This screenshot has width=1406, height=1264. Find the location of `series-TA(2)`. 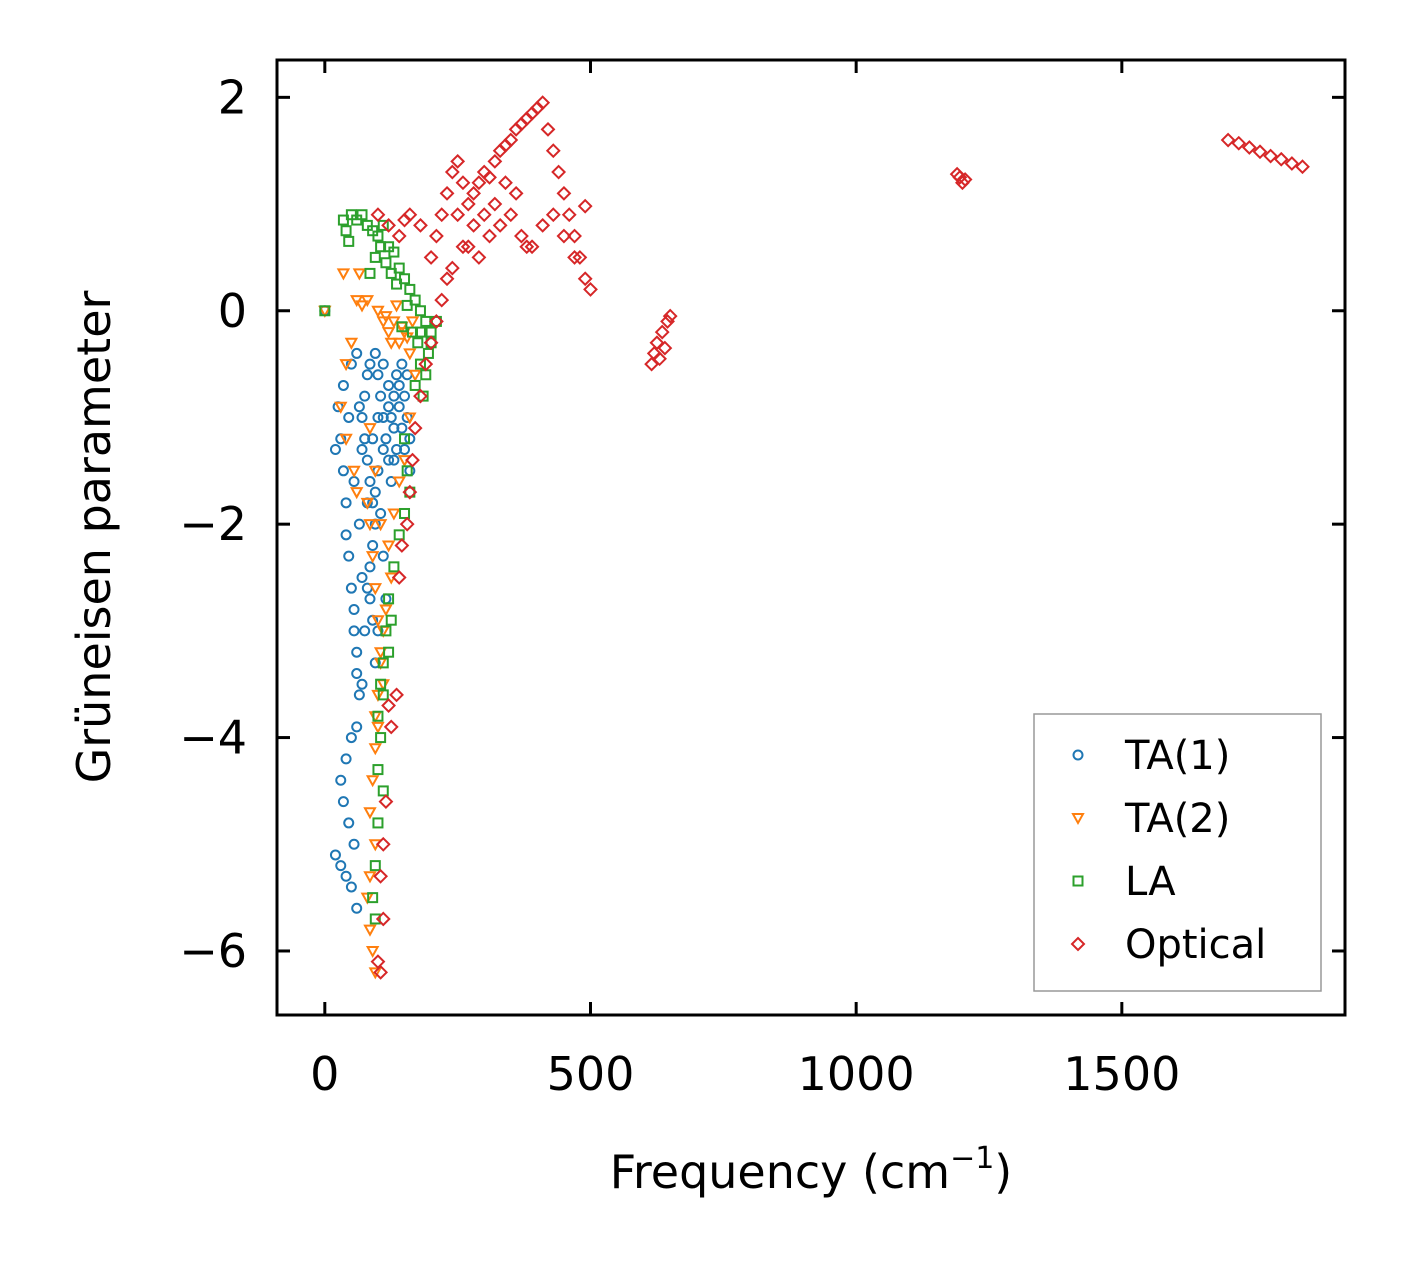

series-TA(2) is located at coordinates (370, 624).